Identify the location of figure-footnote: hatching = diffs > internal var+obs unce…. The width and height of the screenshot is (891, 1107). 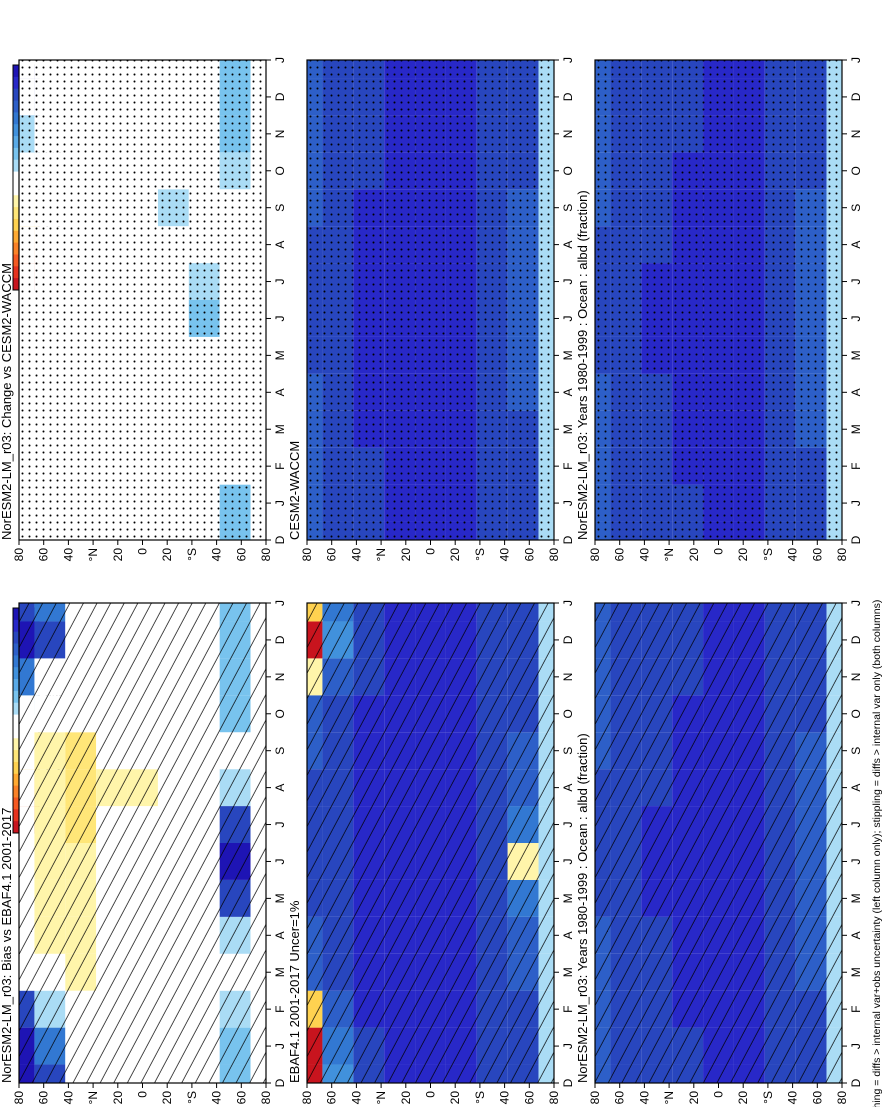
(877, 853).